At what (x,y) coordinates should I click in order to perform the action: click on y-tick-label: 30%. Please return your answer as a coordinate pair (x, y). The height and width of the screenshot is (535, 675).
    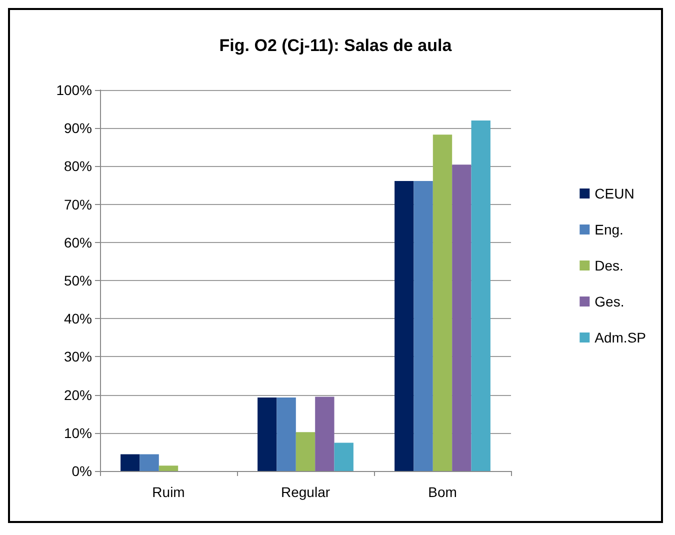
    Looking at the image, I should click on (78, 356).